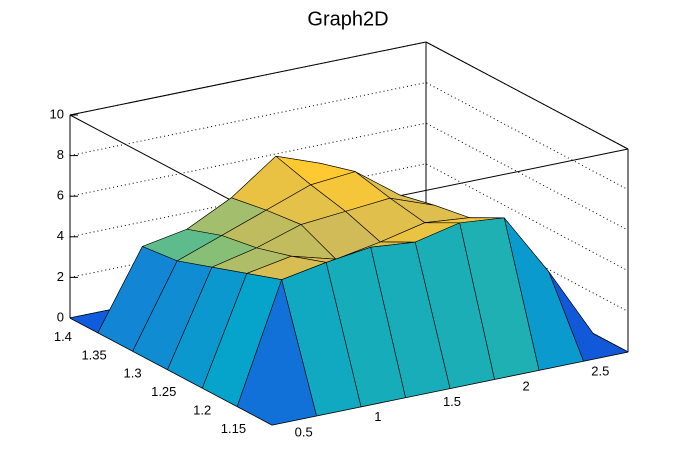  Describe the element at coordinates (57, 113) in the screenshot. I see `z-tick-label: 10` at that location.